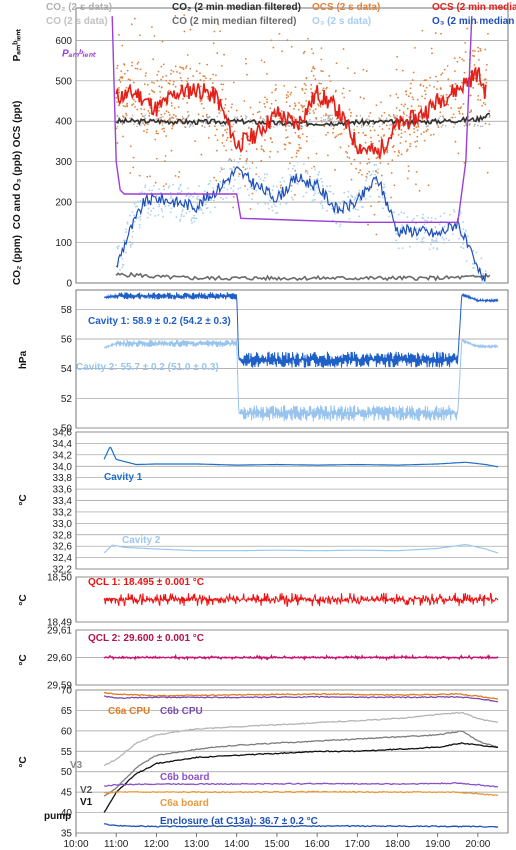 The image size is (516, 850). I want to click on x-tick-label: 16:00, so click(317, 844).